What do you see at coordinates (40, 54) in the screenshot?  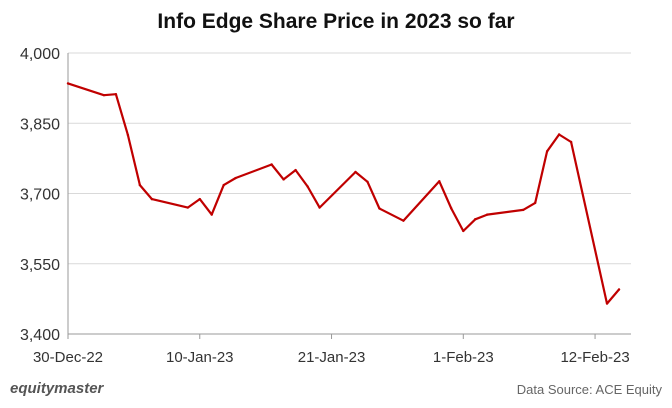 I see `y-tick-label: 4,000` at bounding box center [40, 54].